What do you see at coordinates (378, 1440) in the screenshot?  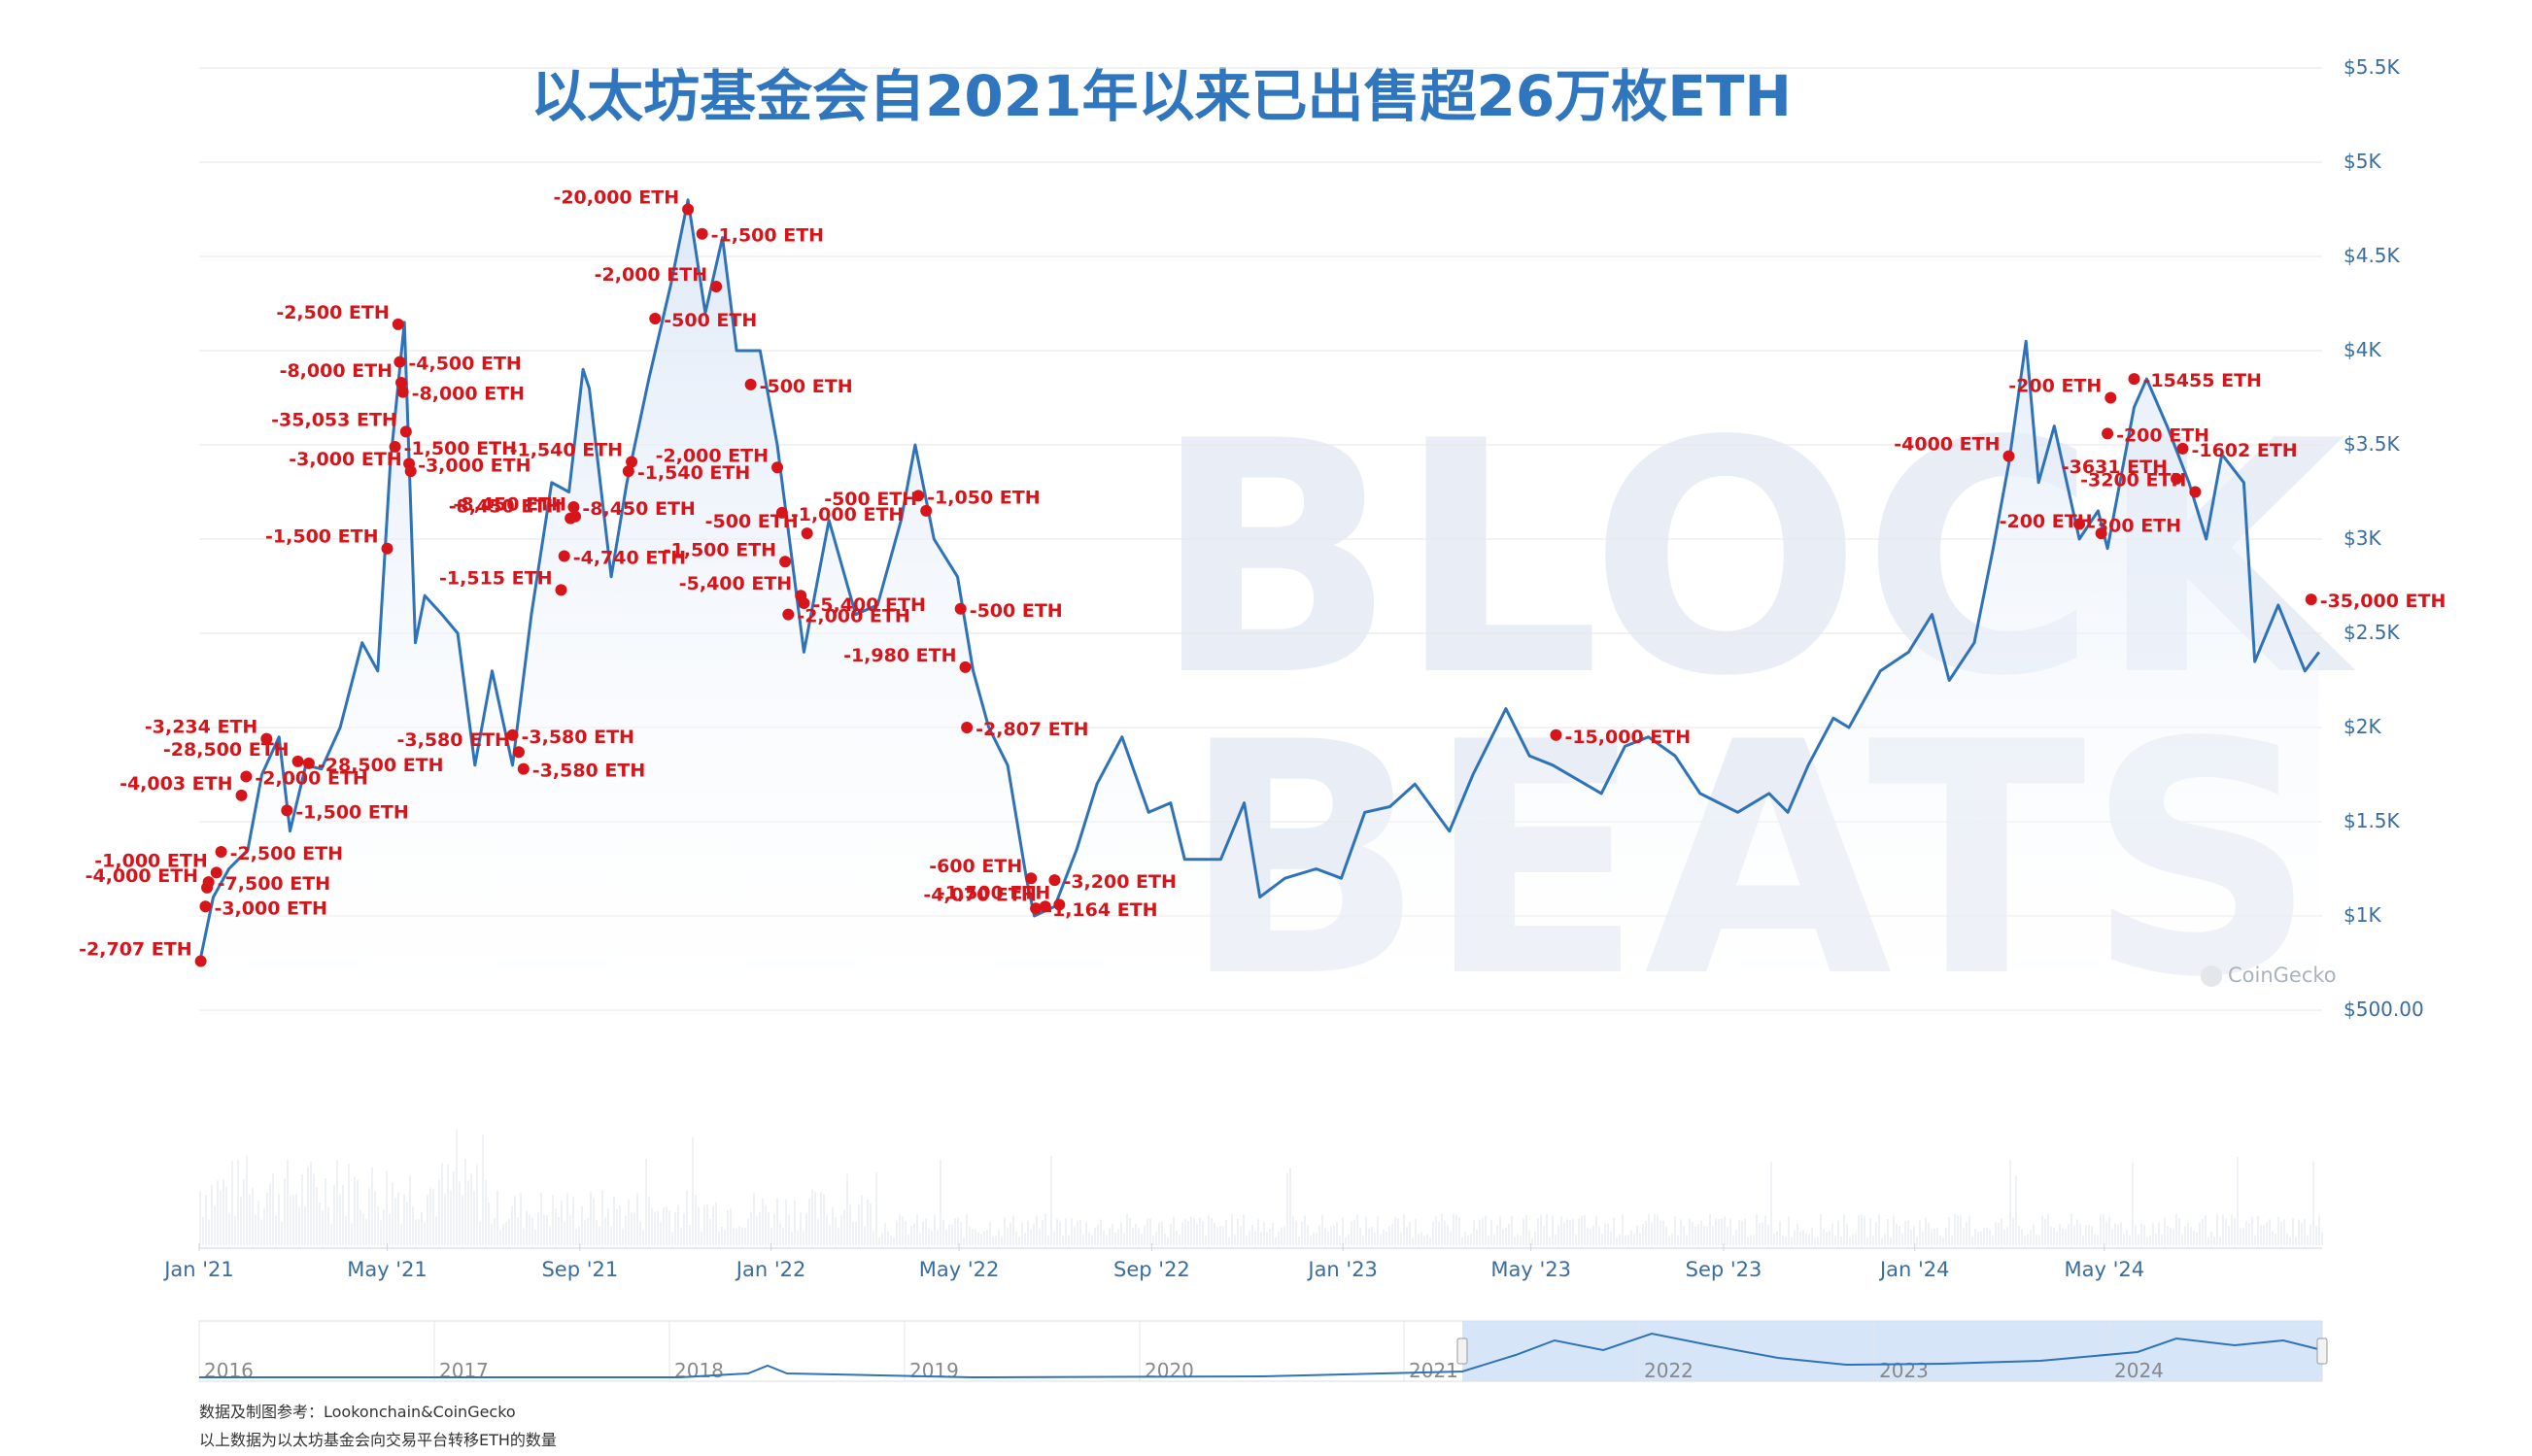 I see `footnote-note: 以上数据为以太坊基金会向交易平台转移ETH的数量` at bounding box center [378, 1440].